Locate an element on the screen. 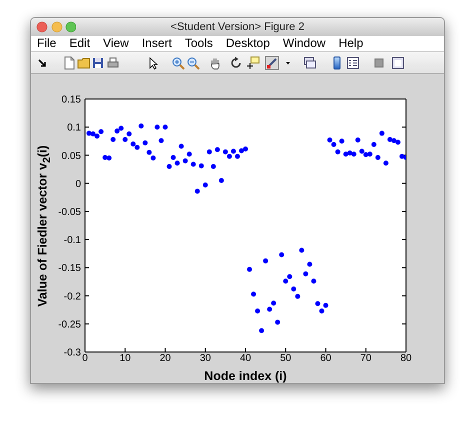 The height and width of the screenshot is (424, 474). y-tick-label: 0 is located at coordinates (78, 184).